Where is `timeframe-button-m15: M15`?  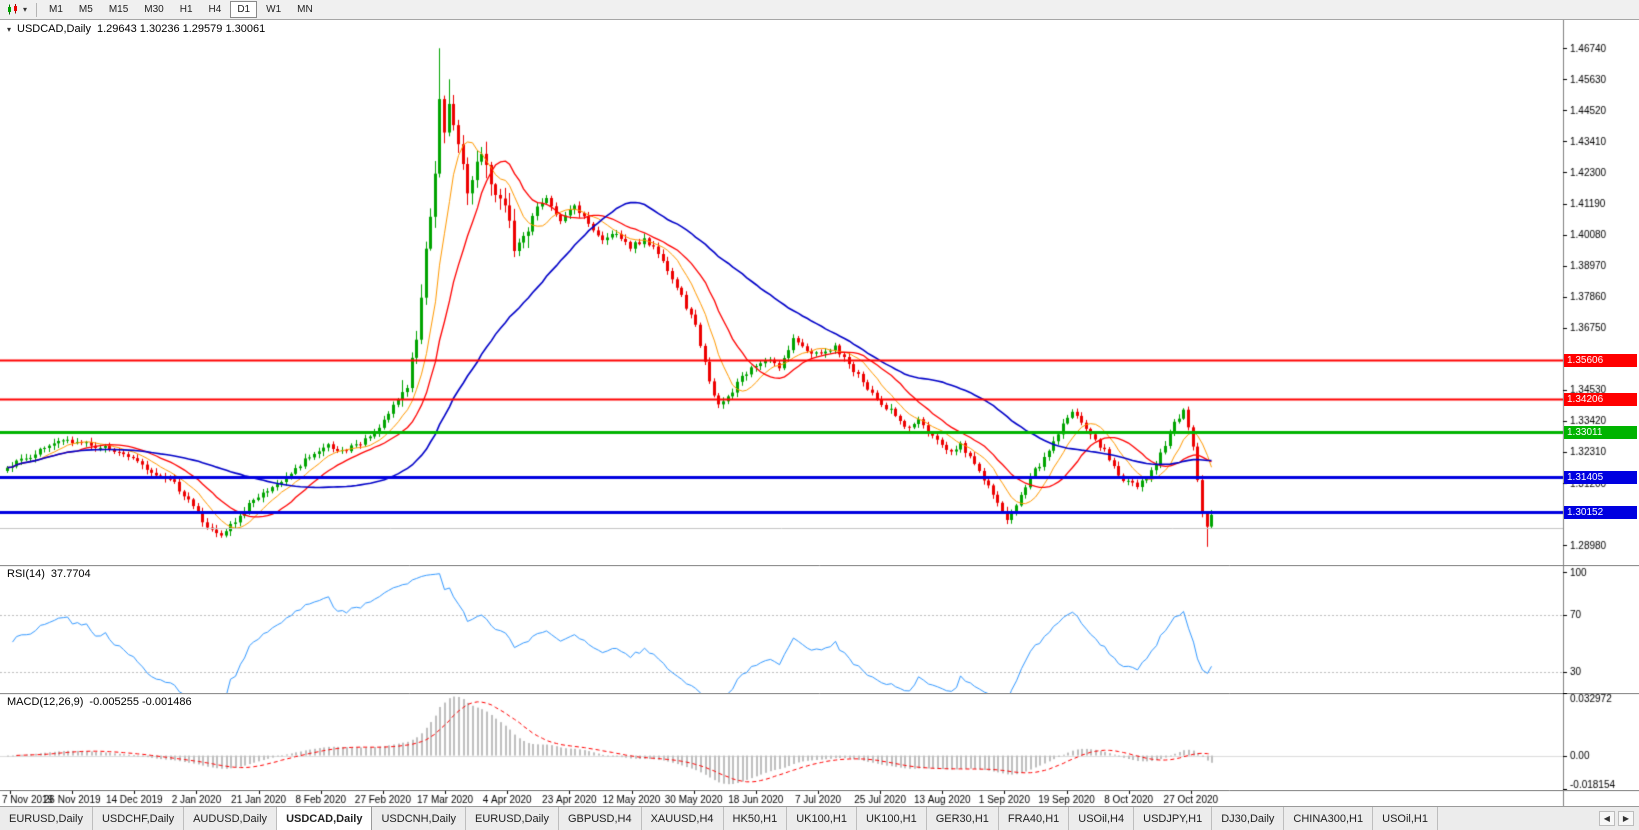 timeframe-button-m15: M15 is located at coordinates (118, 9).